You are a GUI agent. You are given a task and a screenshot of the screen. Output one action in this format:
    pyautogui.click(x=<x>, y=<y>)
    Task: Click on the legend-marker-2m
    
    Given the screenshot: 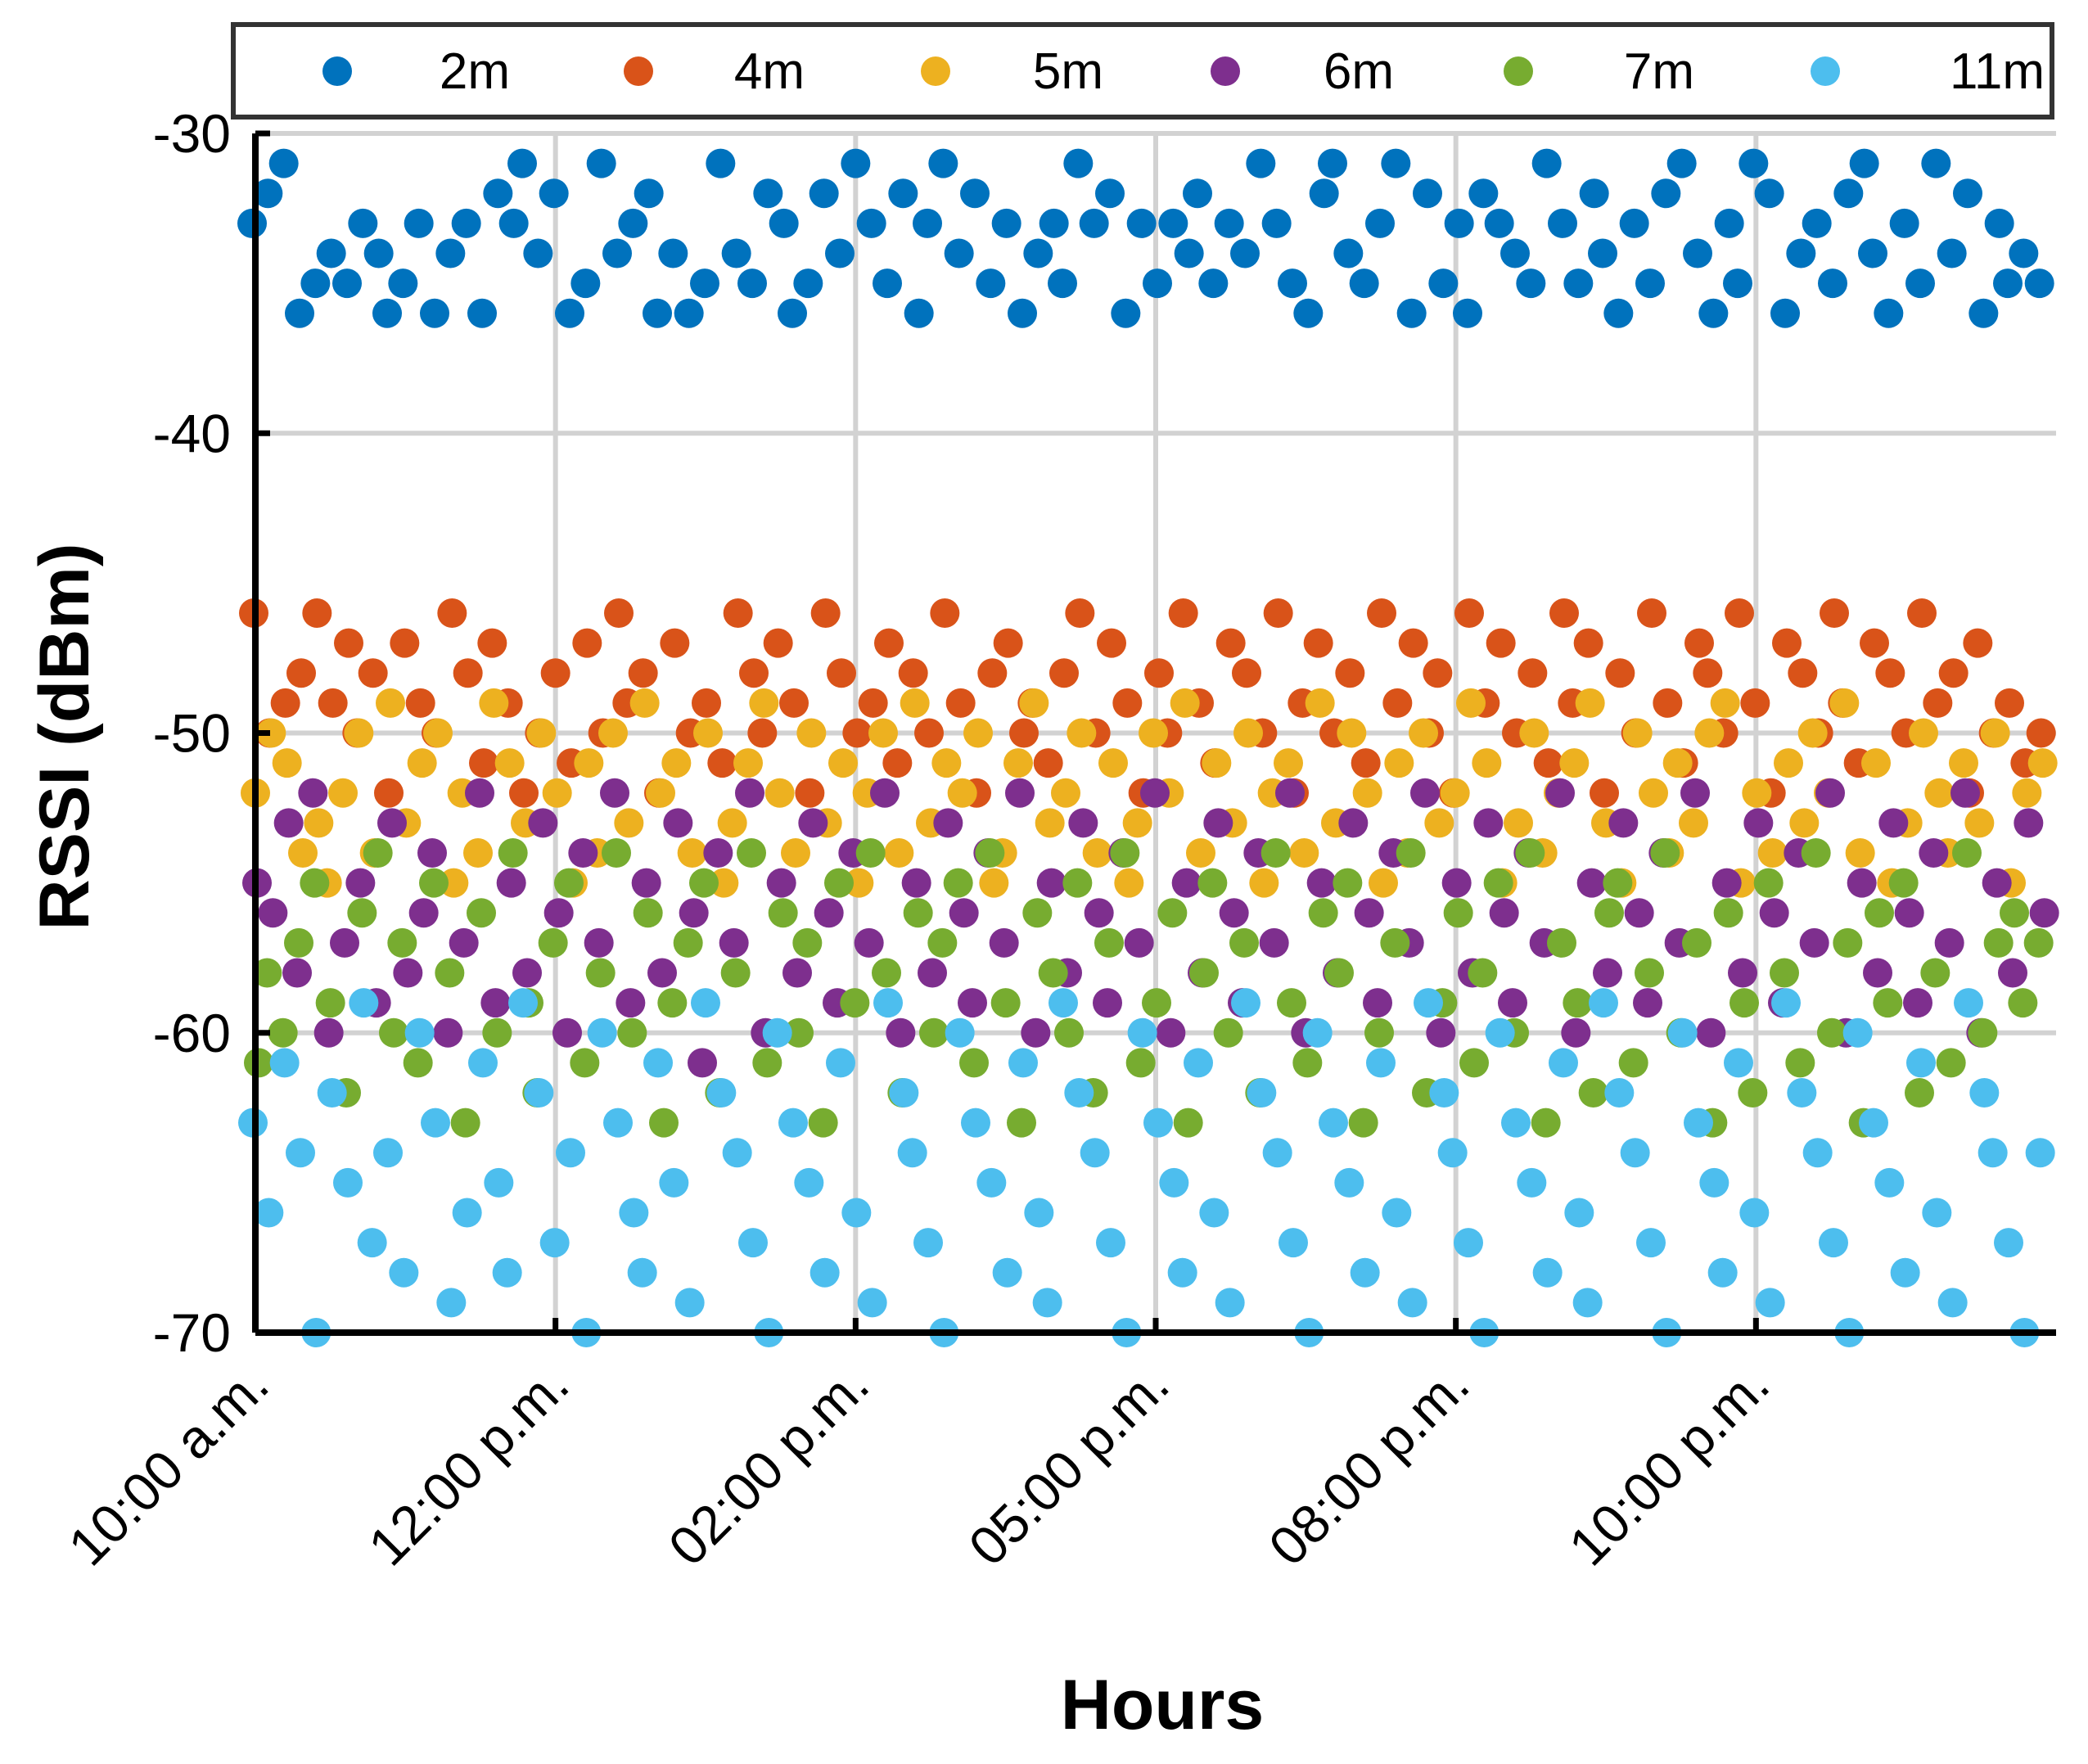 What is the action you would take?
    pyautogui.click(x=337, y=71)
    